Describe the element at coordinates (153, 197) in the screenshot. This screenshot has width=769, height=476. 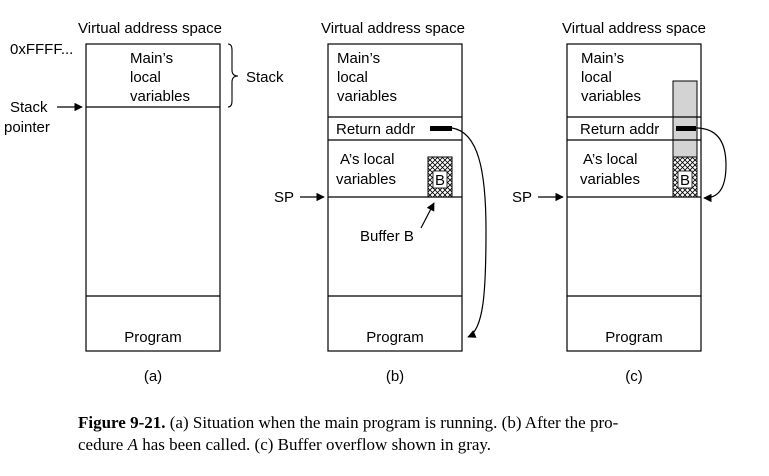
I see `panel-a-address-box` at that location.